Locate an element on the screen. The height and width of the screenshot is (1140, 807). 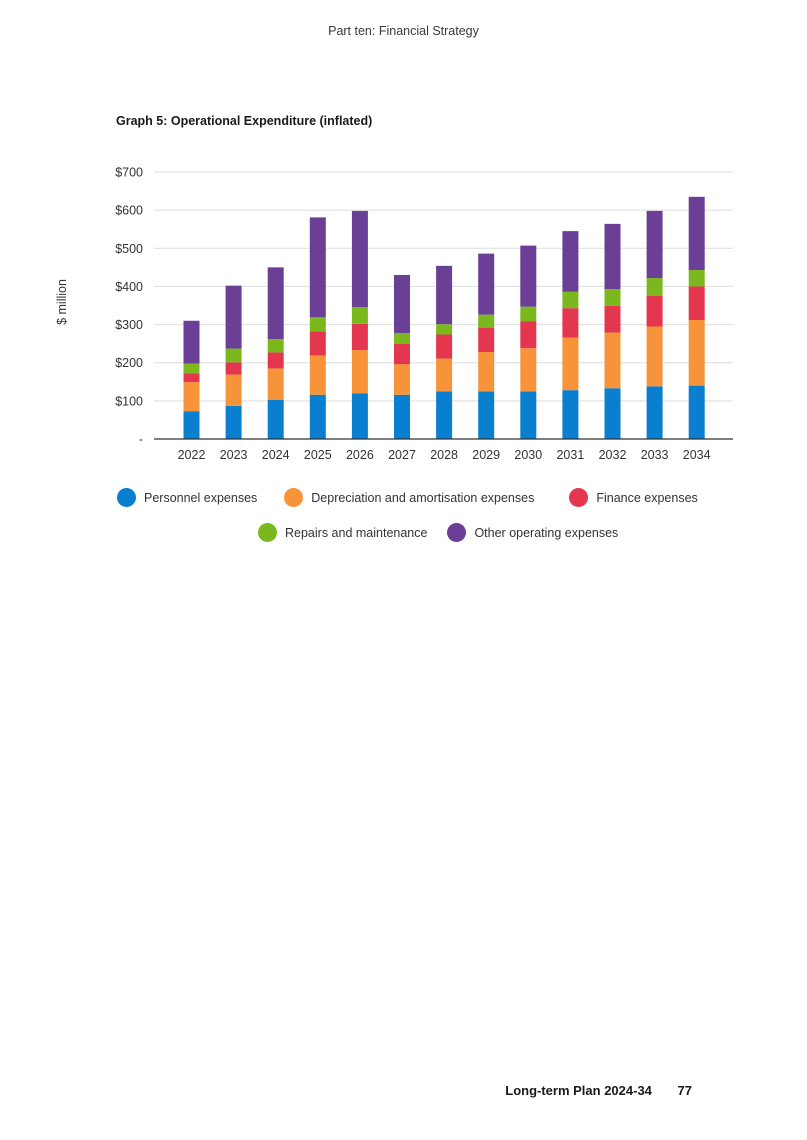
x-tick-label: 2033 is located at coordinates (655, 455).